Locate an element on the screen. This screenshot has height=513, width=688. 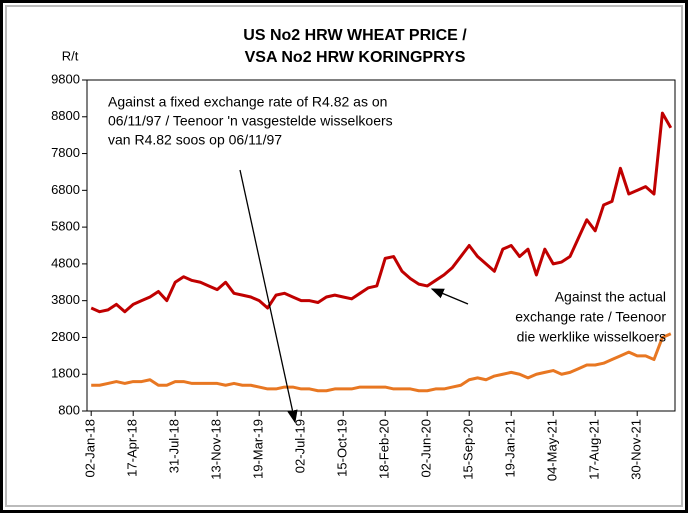
x-tick-label: 19-Mar-19 is located at coordinates (258, 449).